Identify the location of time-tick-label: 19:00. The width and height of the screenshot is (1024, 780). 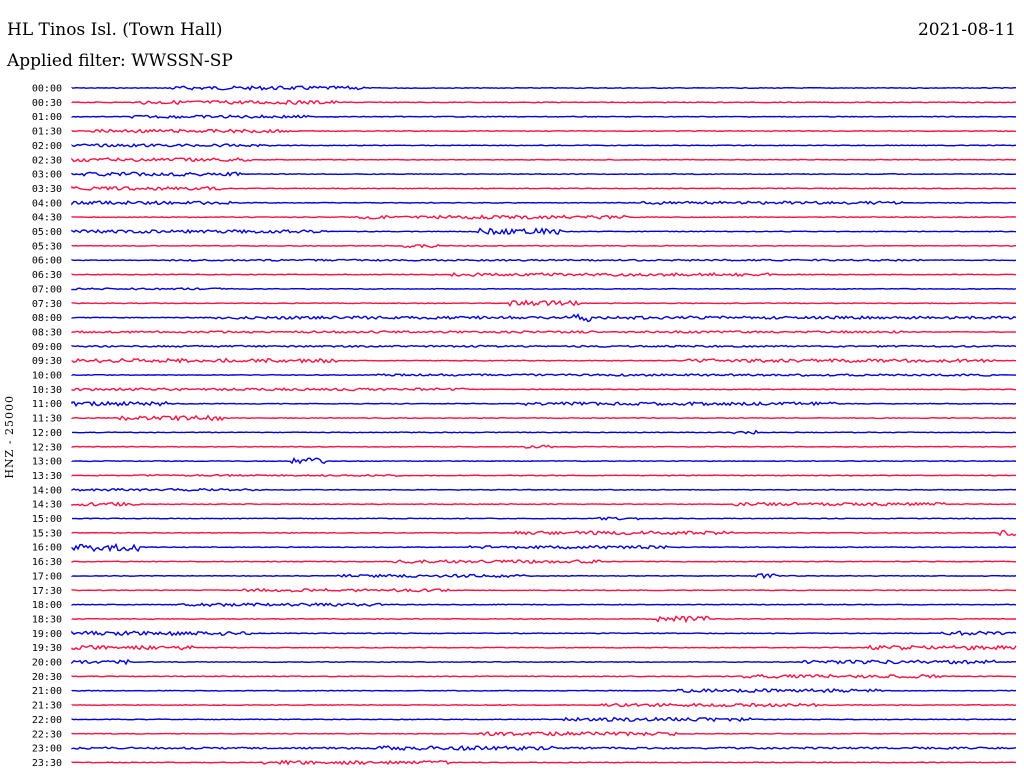
(47, 634).